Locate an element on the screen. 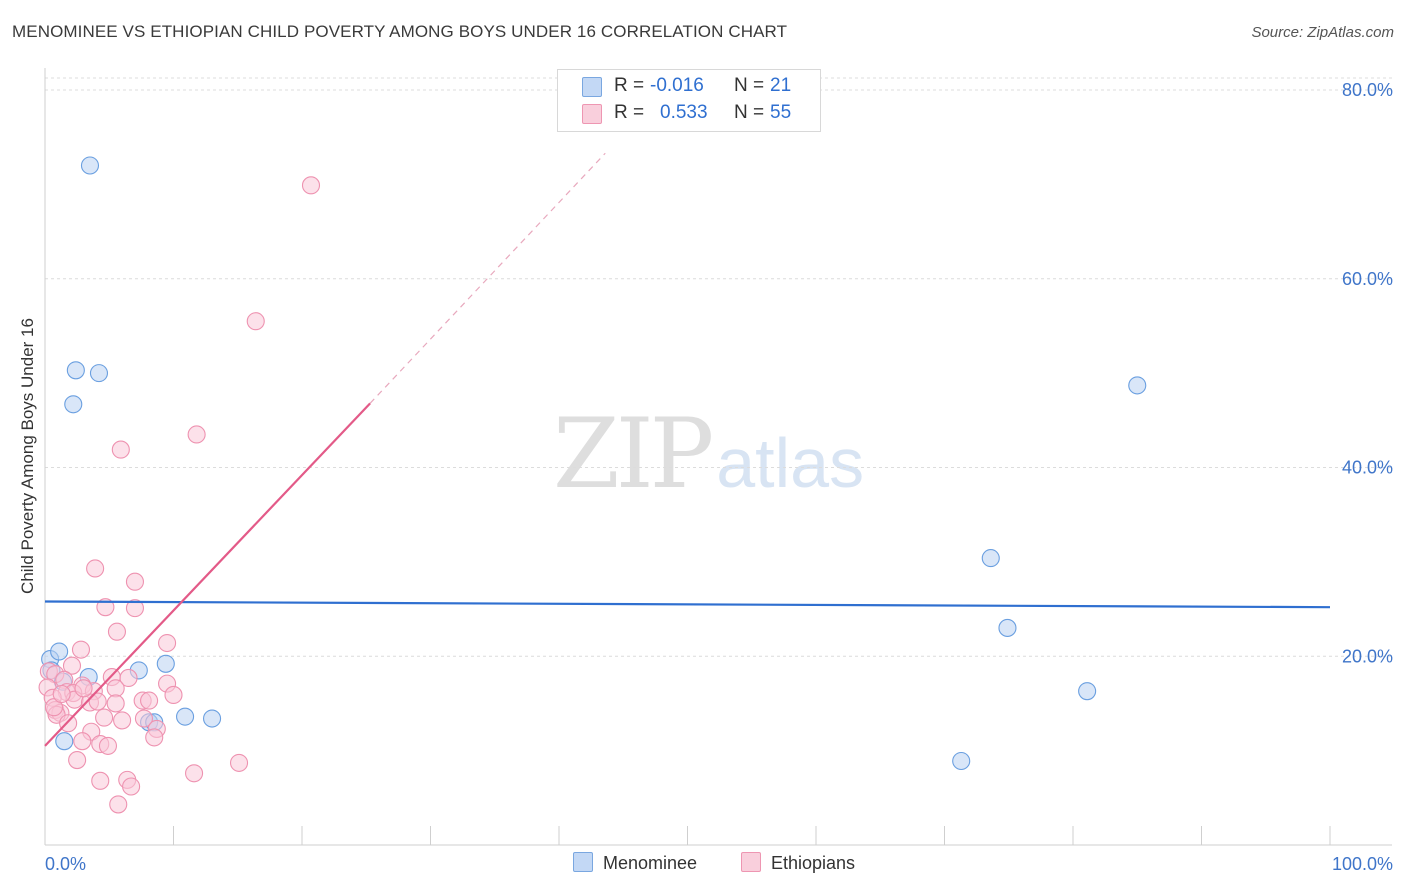 Image resolution: width=1406 pixels, height=892 pixels. chart-source: Source: ZipAtlas.com is located at coordinates (1322, 32).